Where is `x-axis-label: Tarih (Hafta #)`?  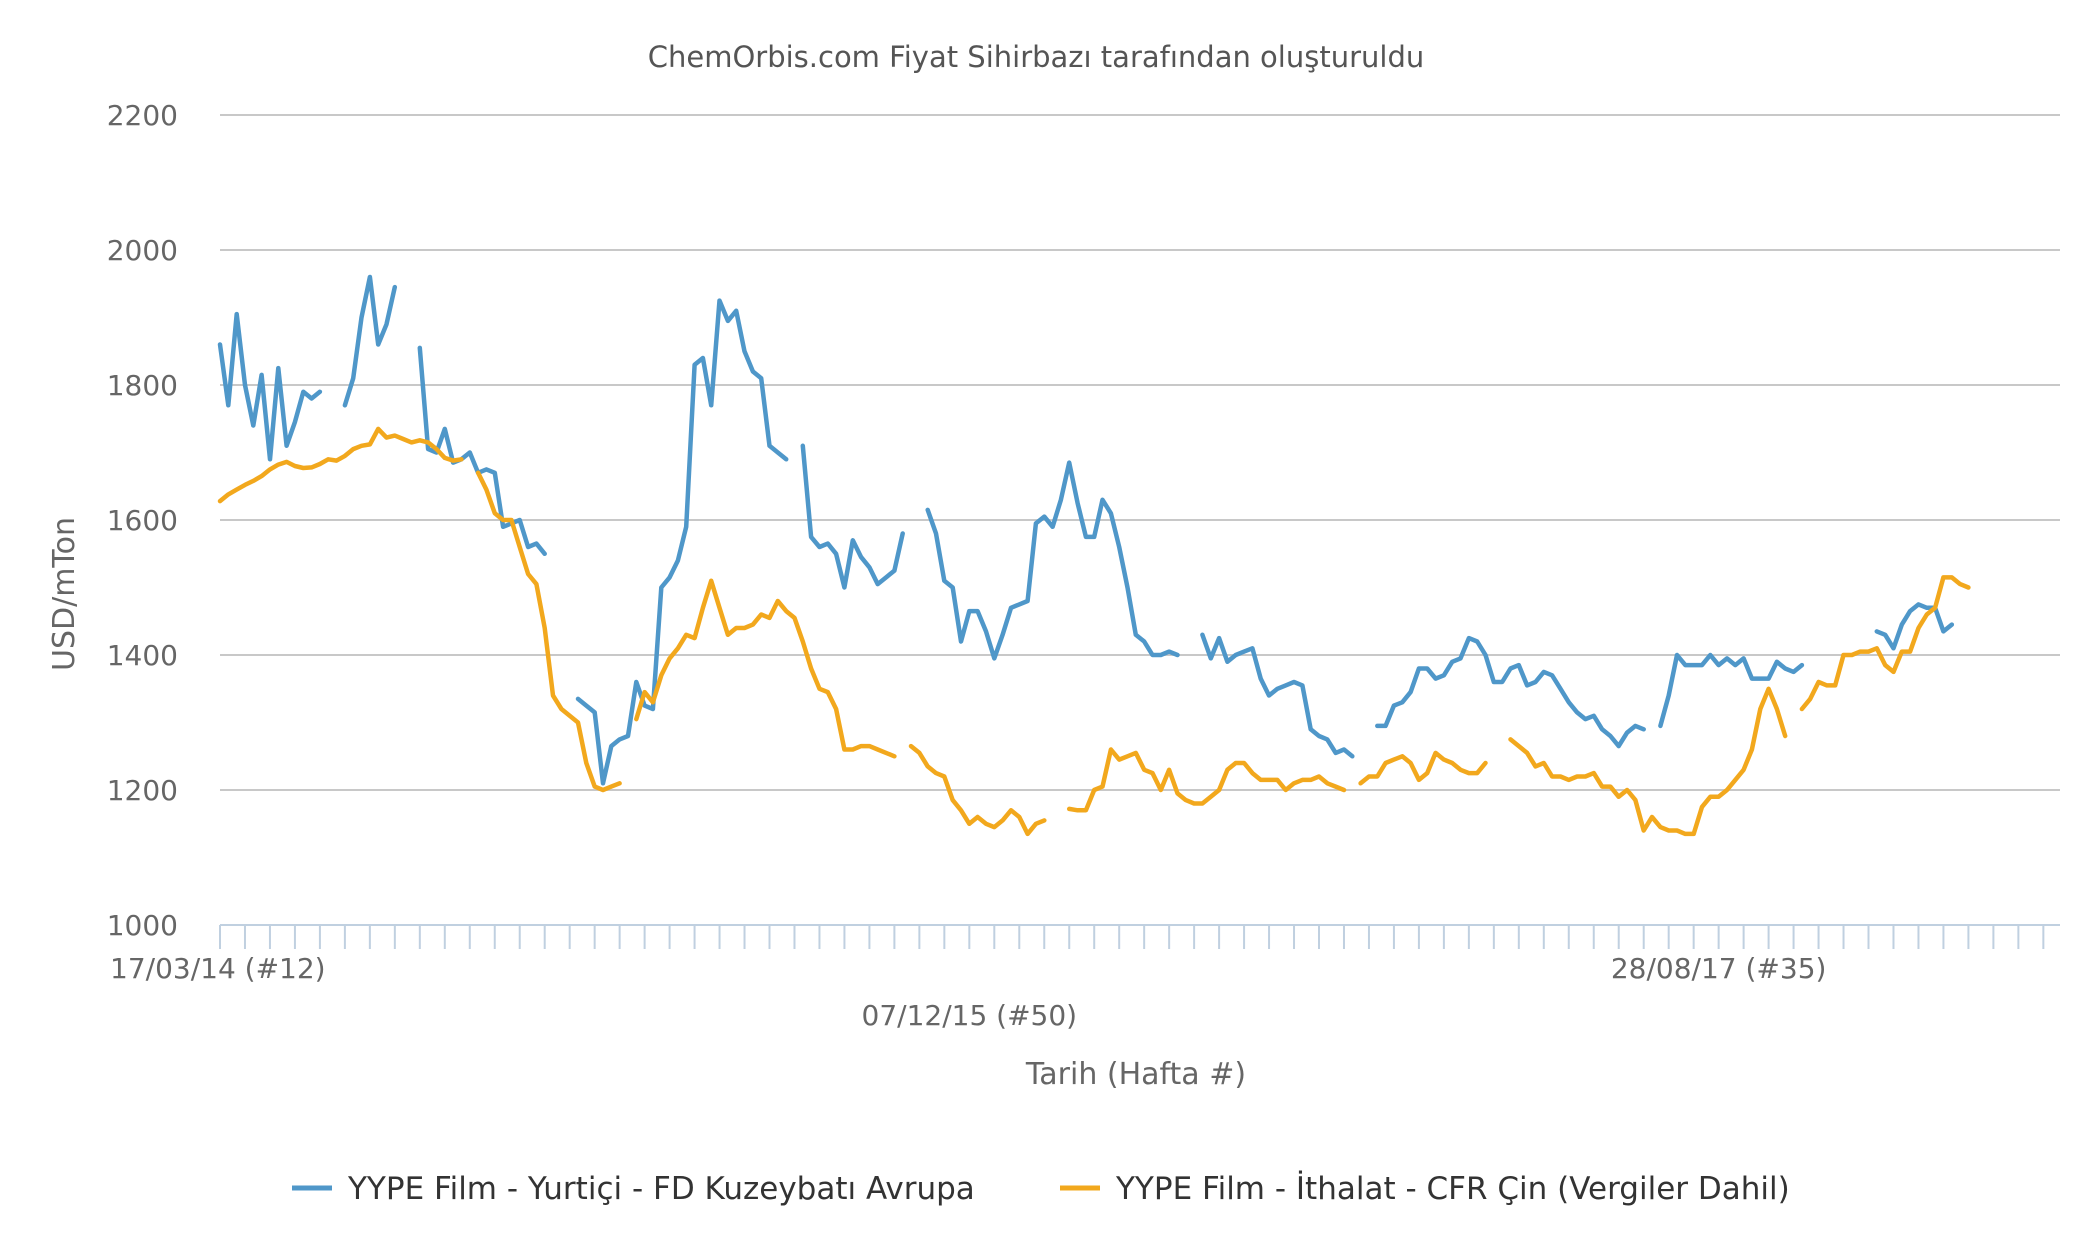
x-axis-label: Tarih (Hafta #) is located at coordinates (1135, 1074).